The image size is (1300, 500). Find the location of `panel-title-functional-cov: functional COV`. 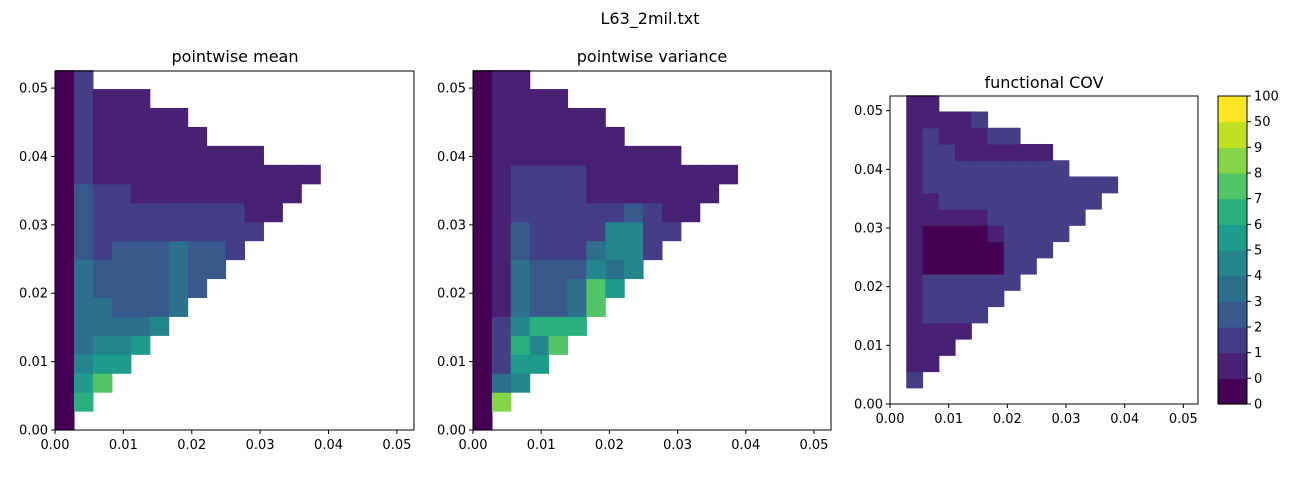

panel-title-functional-cov: functional COV is located at coordinates (1043, 82).